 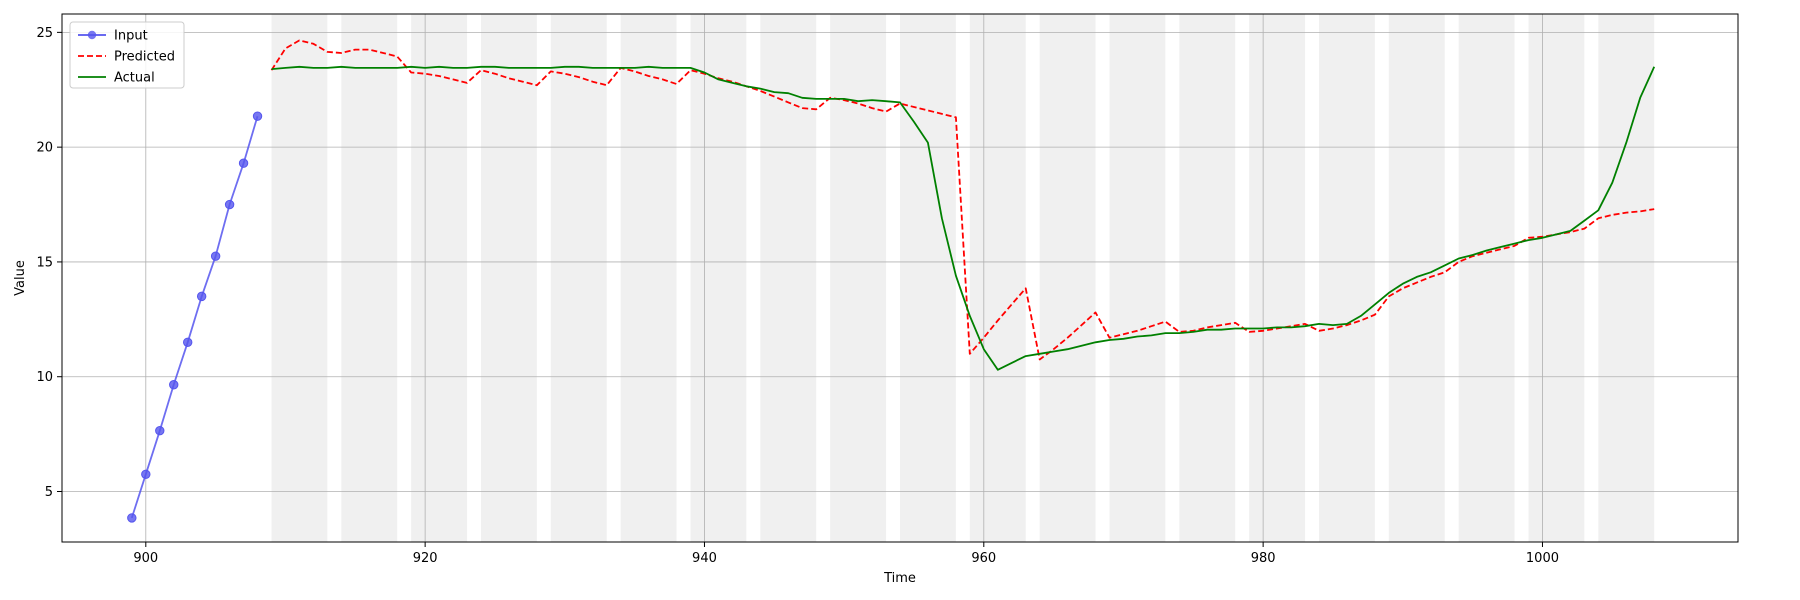 I want to click on legend: Input Predicted Actual, so click(x=127, y=55).